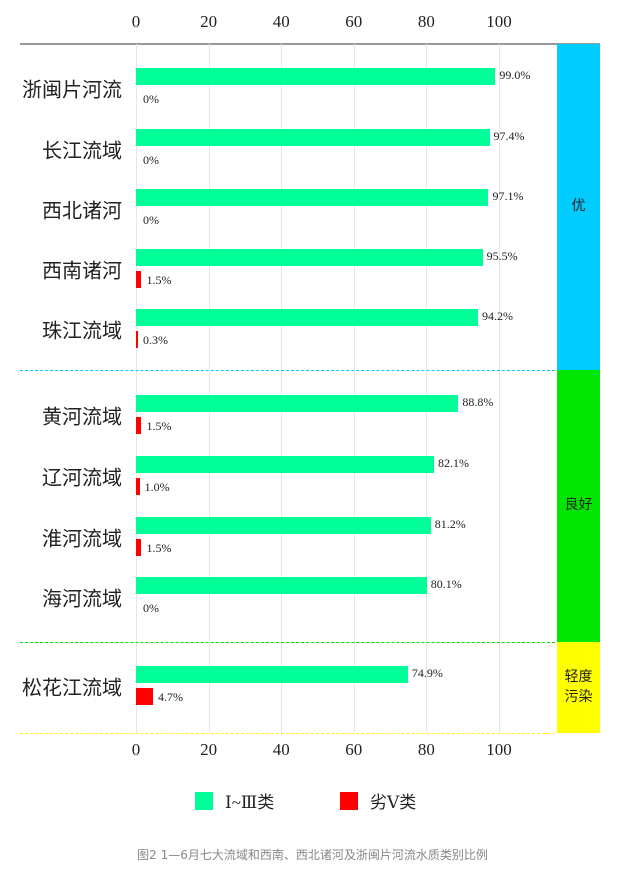  Describe the element at coordinates (82, 599) in the screenshot. I see `category-label: 海河流域` at that location.